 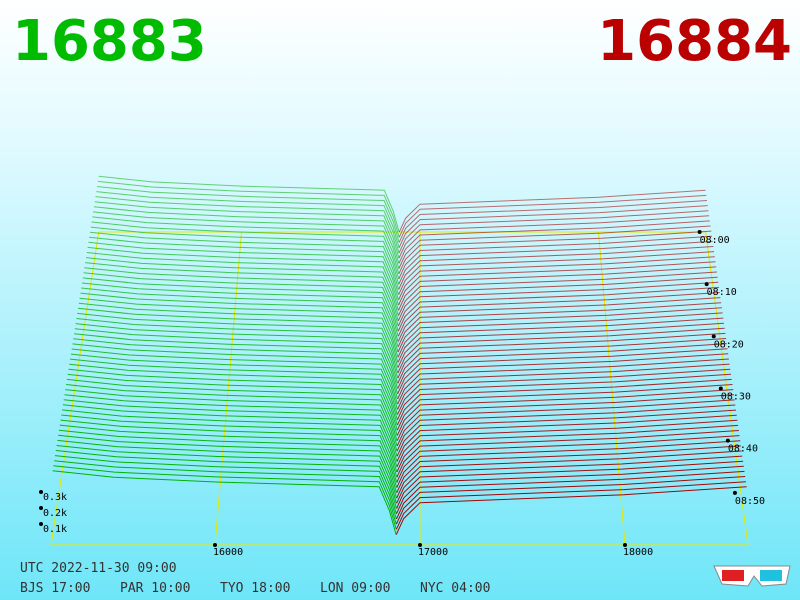 I want to click on time-tick-label: 08:50, so click(x=750, y=501).